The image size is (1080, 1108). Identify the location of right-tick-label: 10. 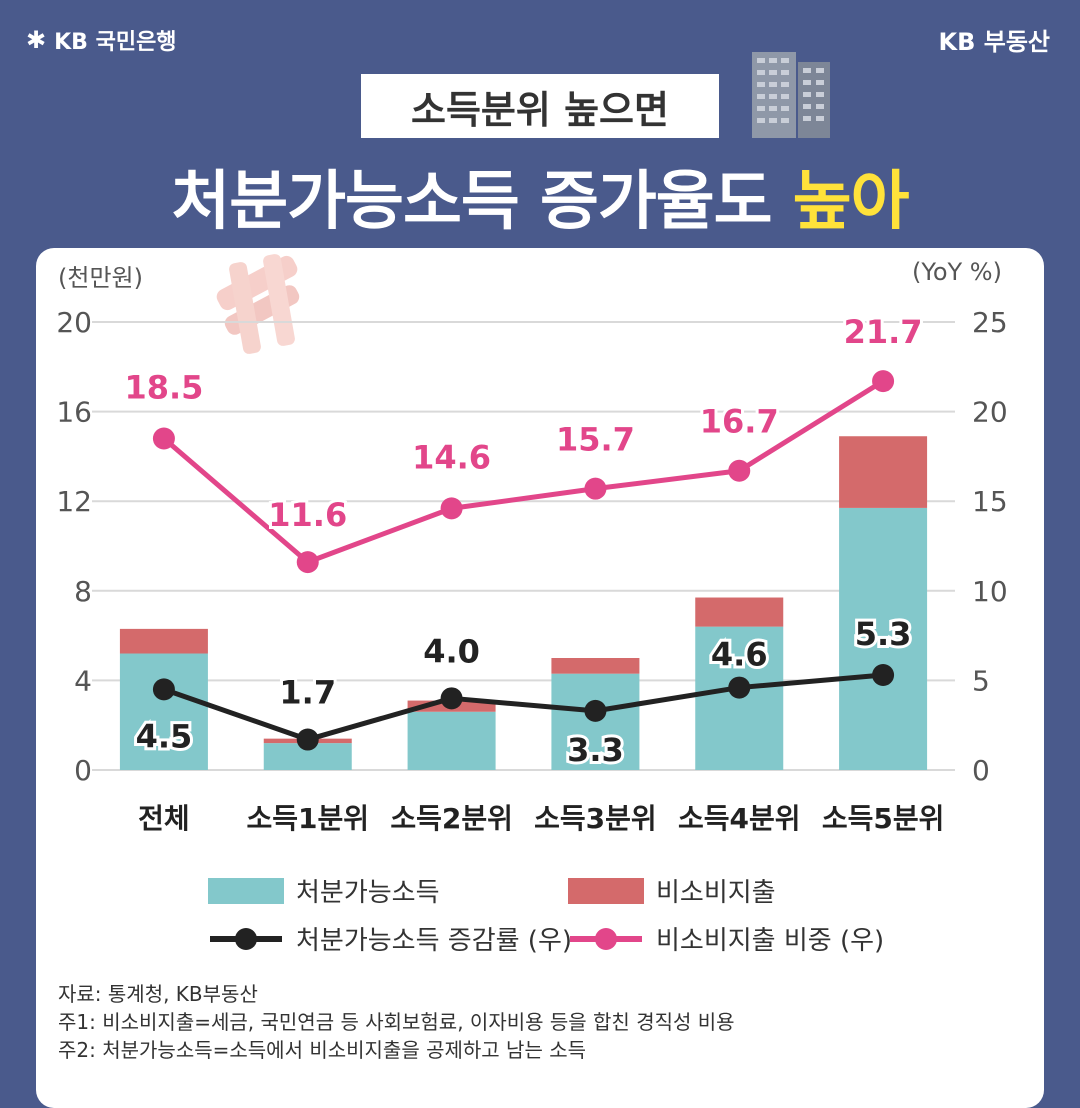
(990, 591).